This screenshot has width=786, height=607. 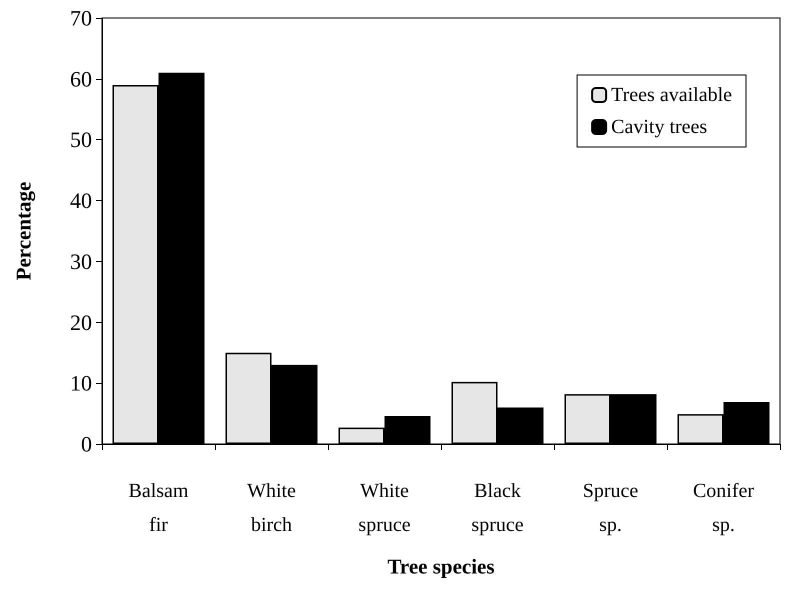 I want to click on x-tick-label: Spruce sp., so click(x=610, y=508).